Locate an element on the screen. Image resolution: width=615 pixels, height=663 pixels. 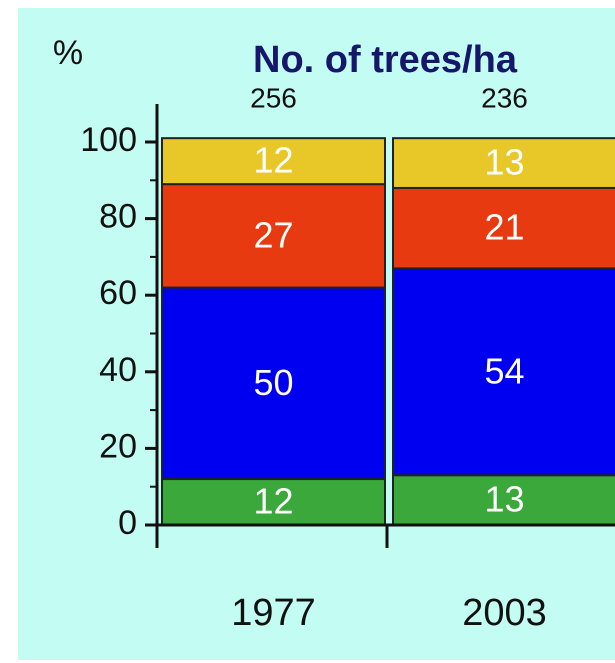
value-label: 54 is located at coordinates (504, 370).